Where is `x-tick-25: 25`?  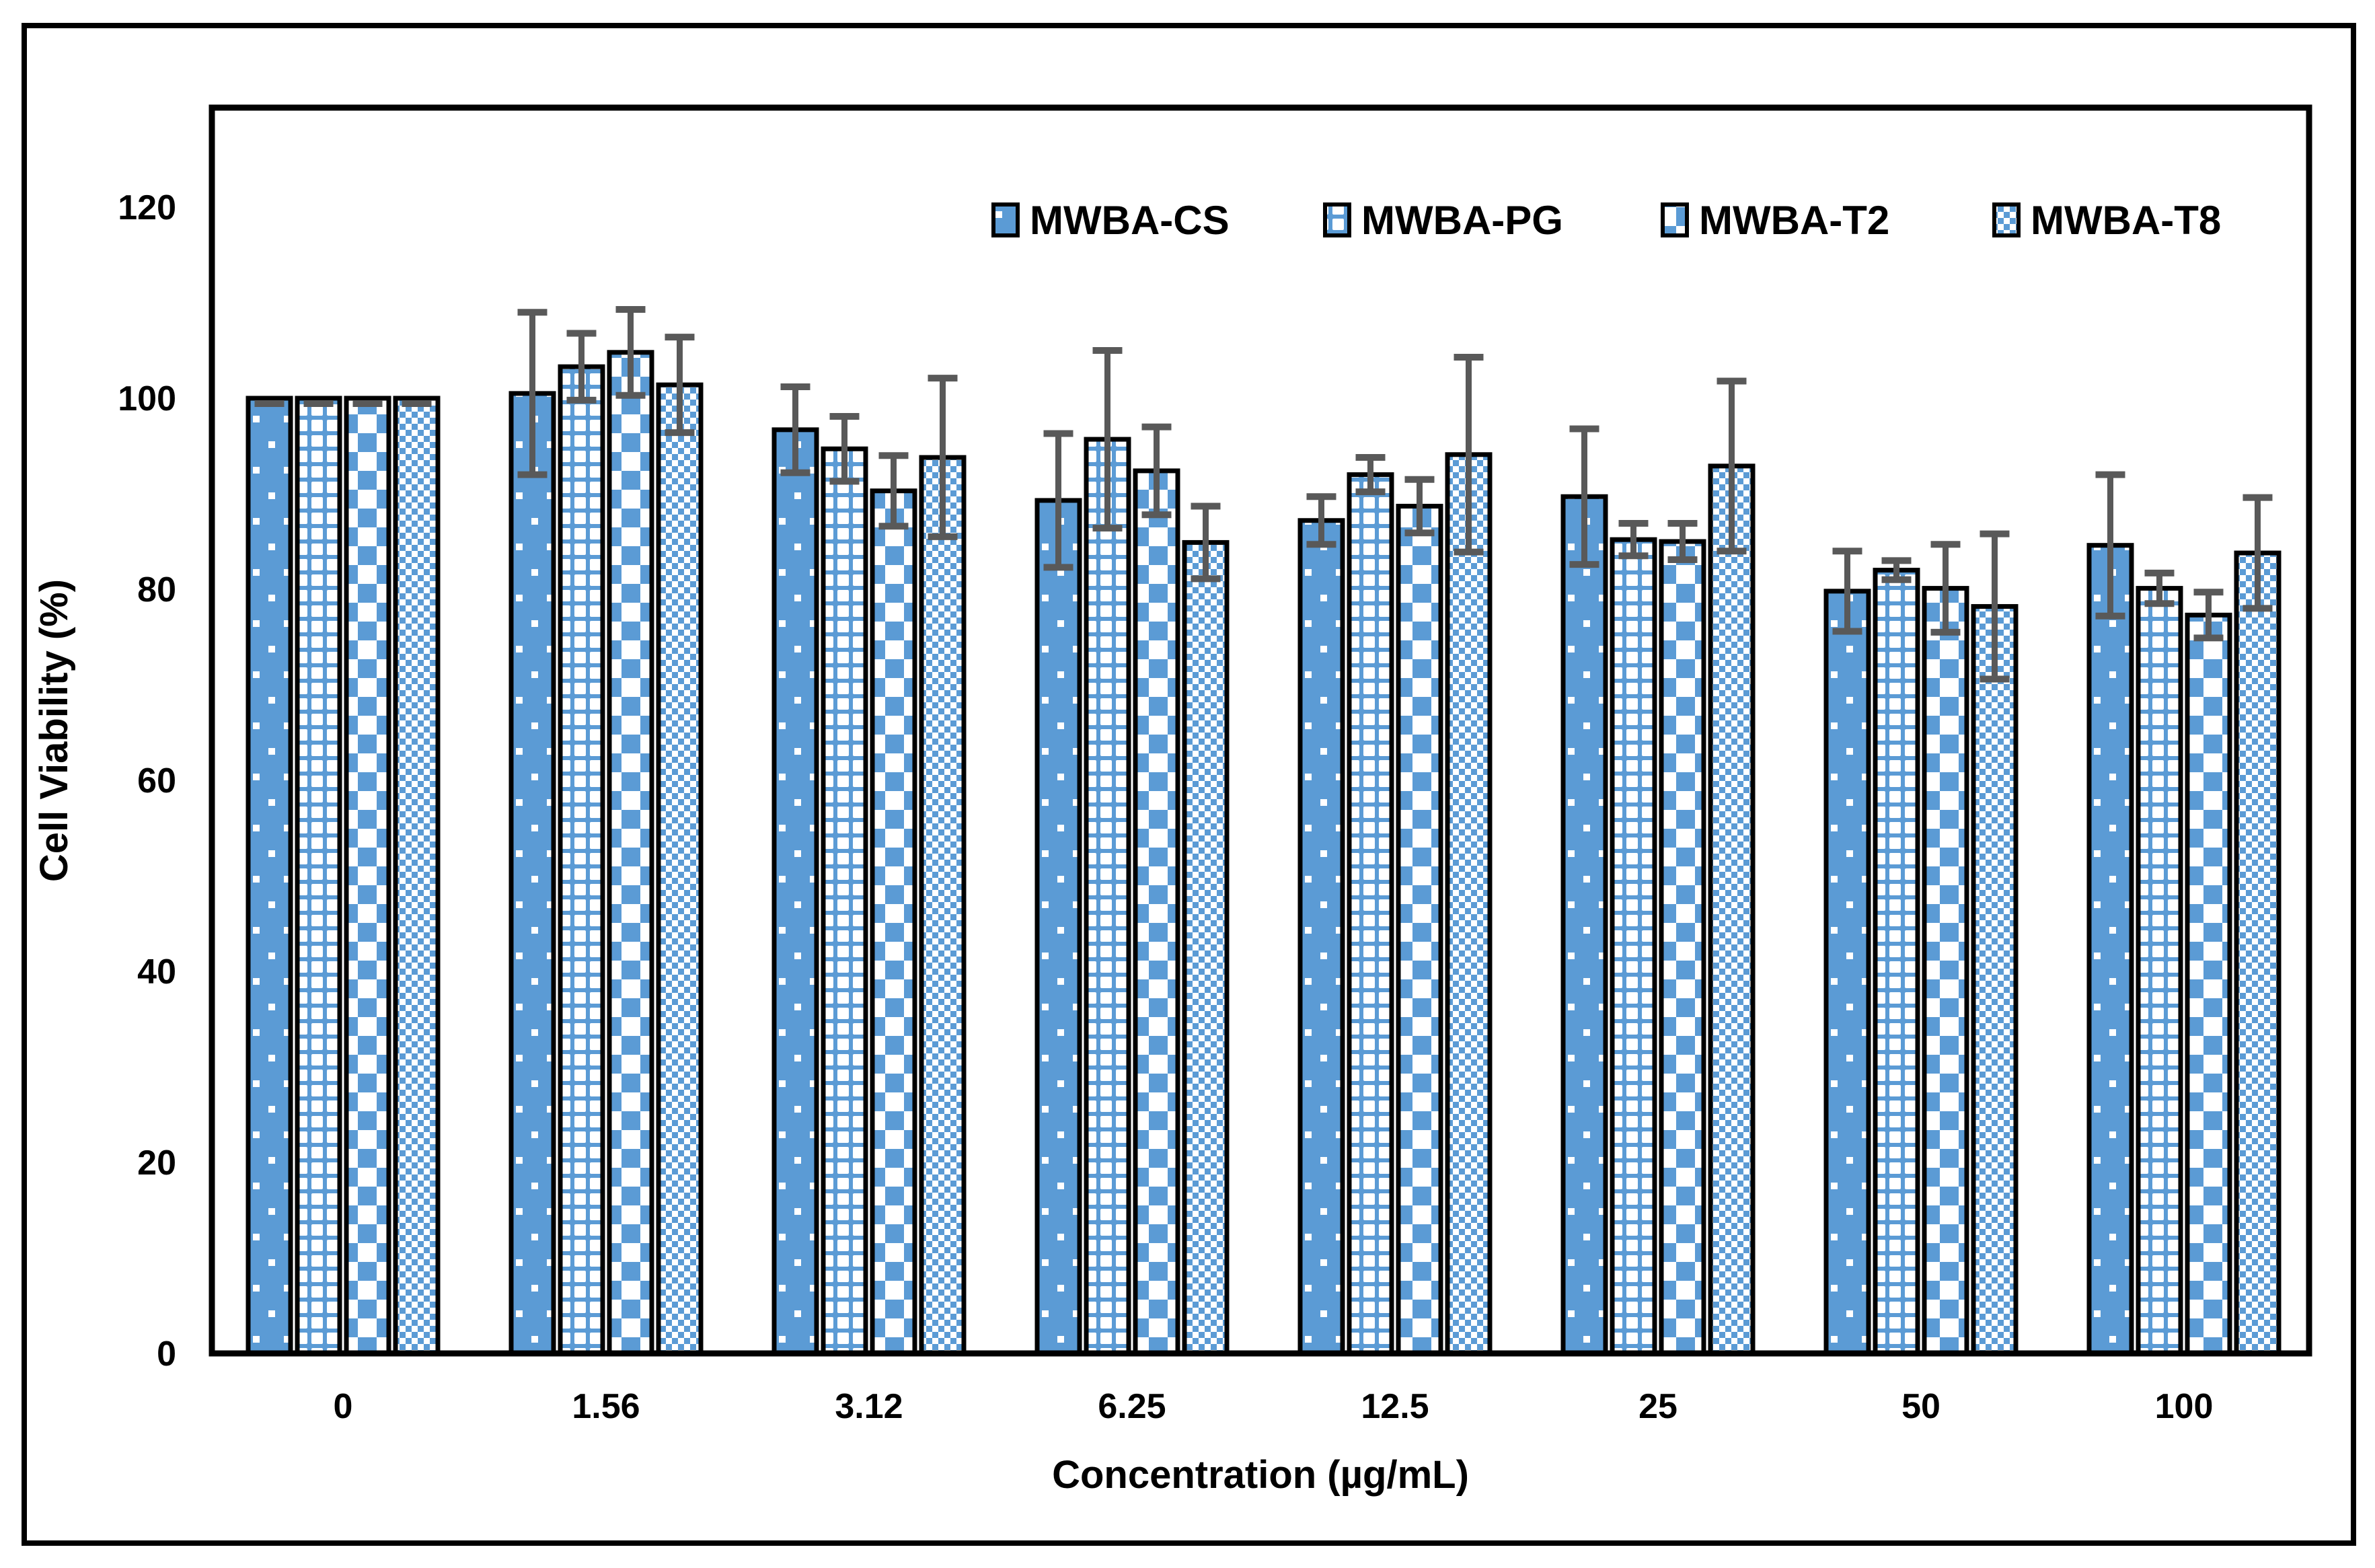
x-tick-25: 25 is located at coordinates (1657, 1407).